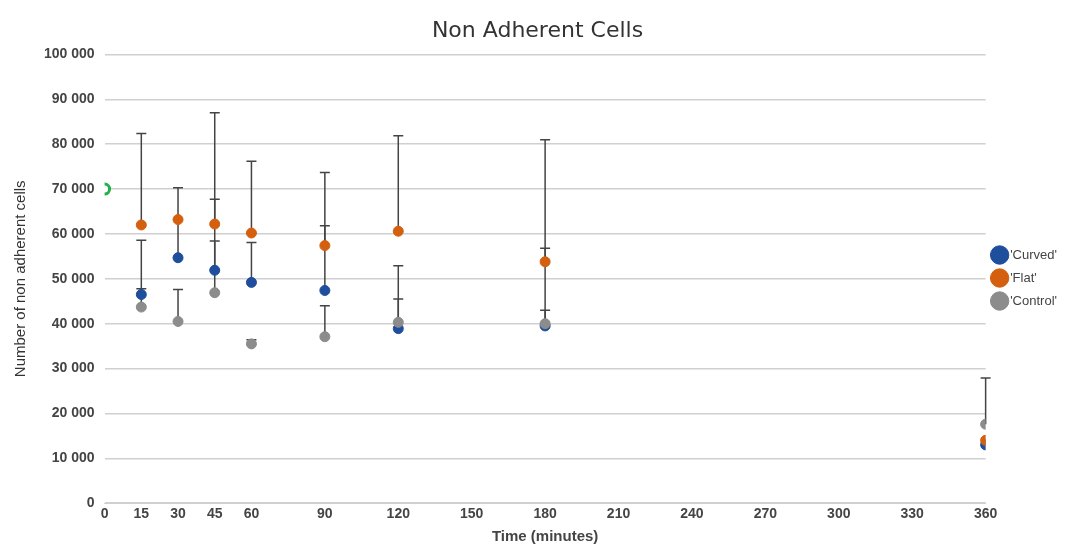 The width and height of the screenshot is (1075, 556). I want to click on y-tick-label: 30 000, so click(73, 367).